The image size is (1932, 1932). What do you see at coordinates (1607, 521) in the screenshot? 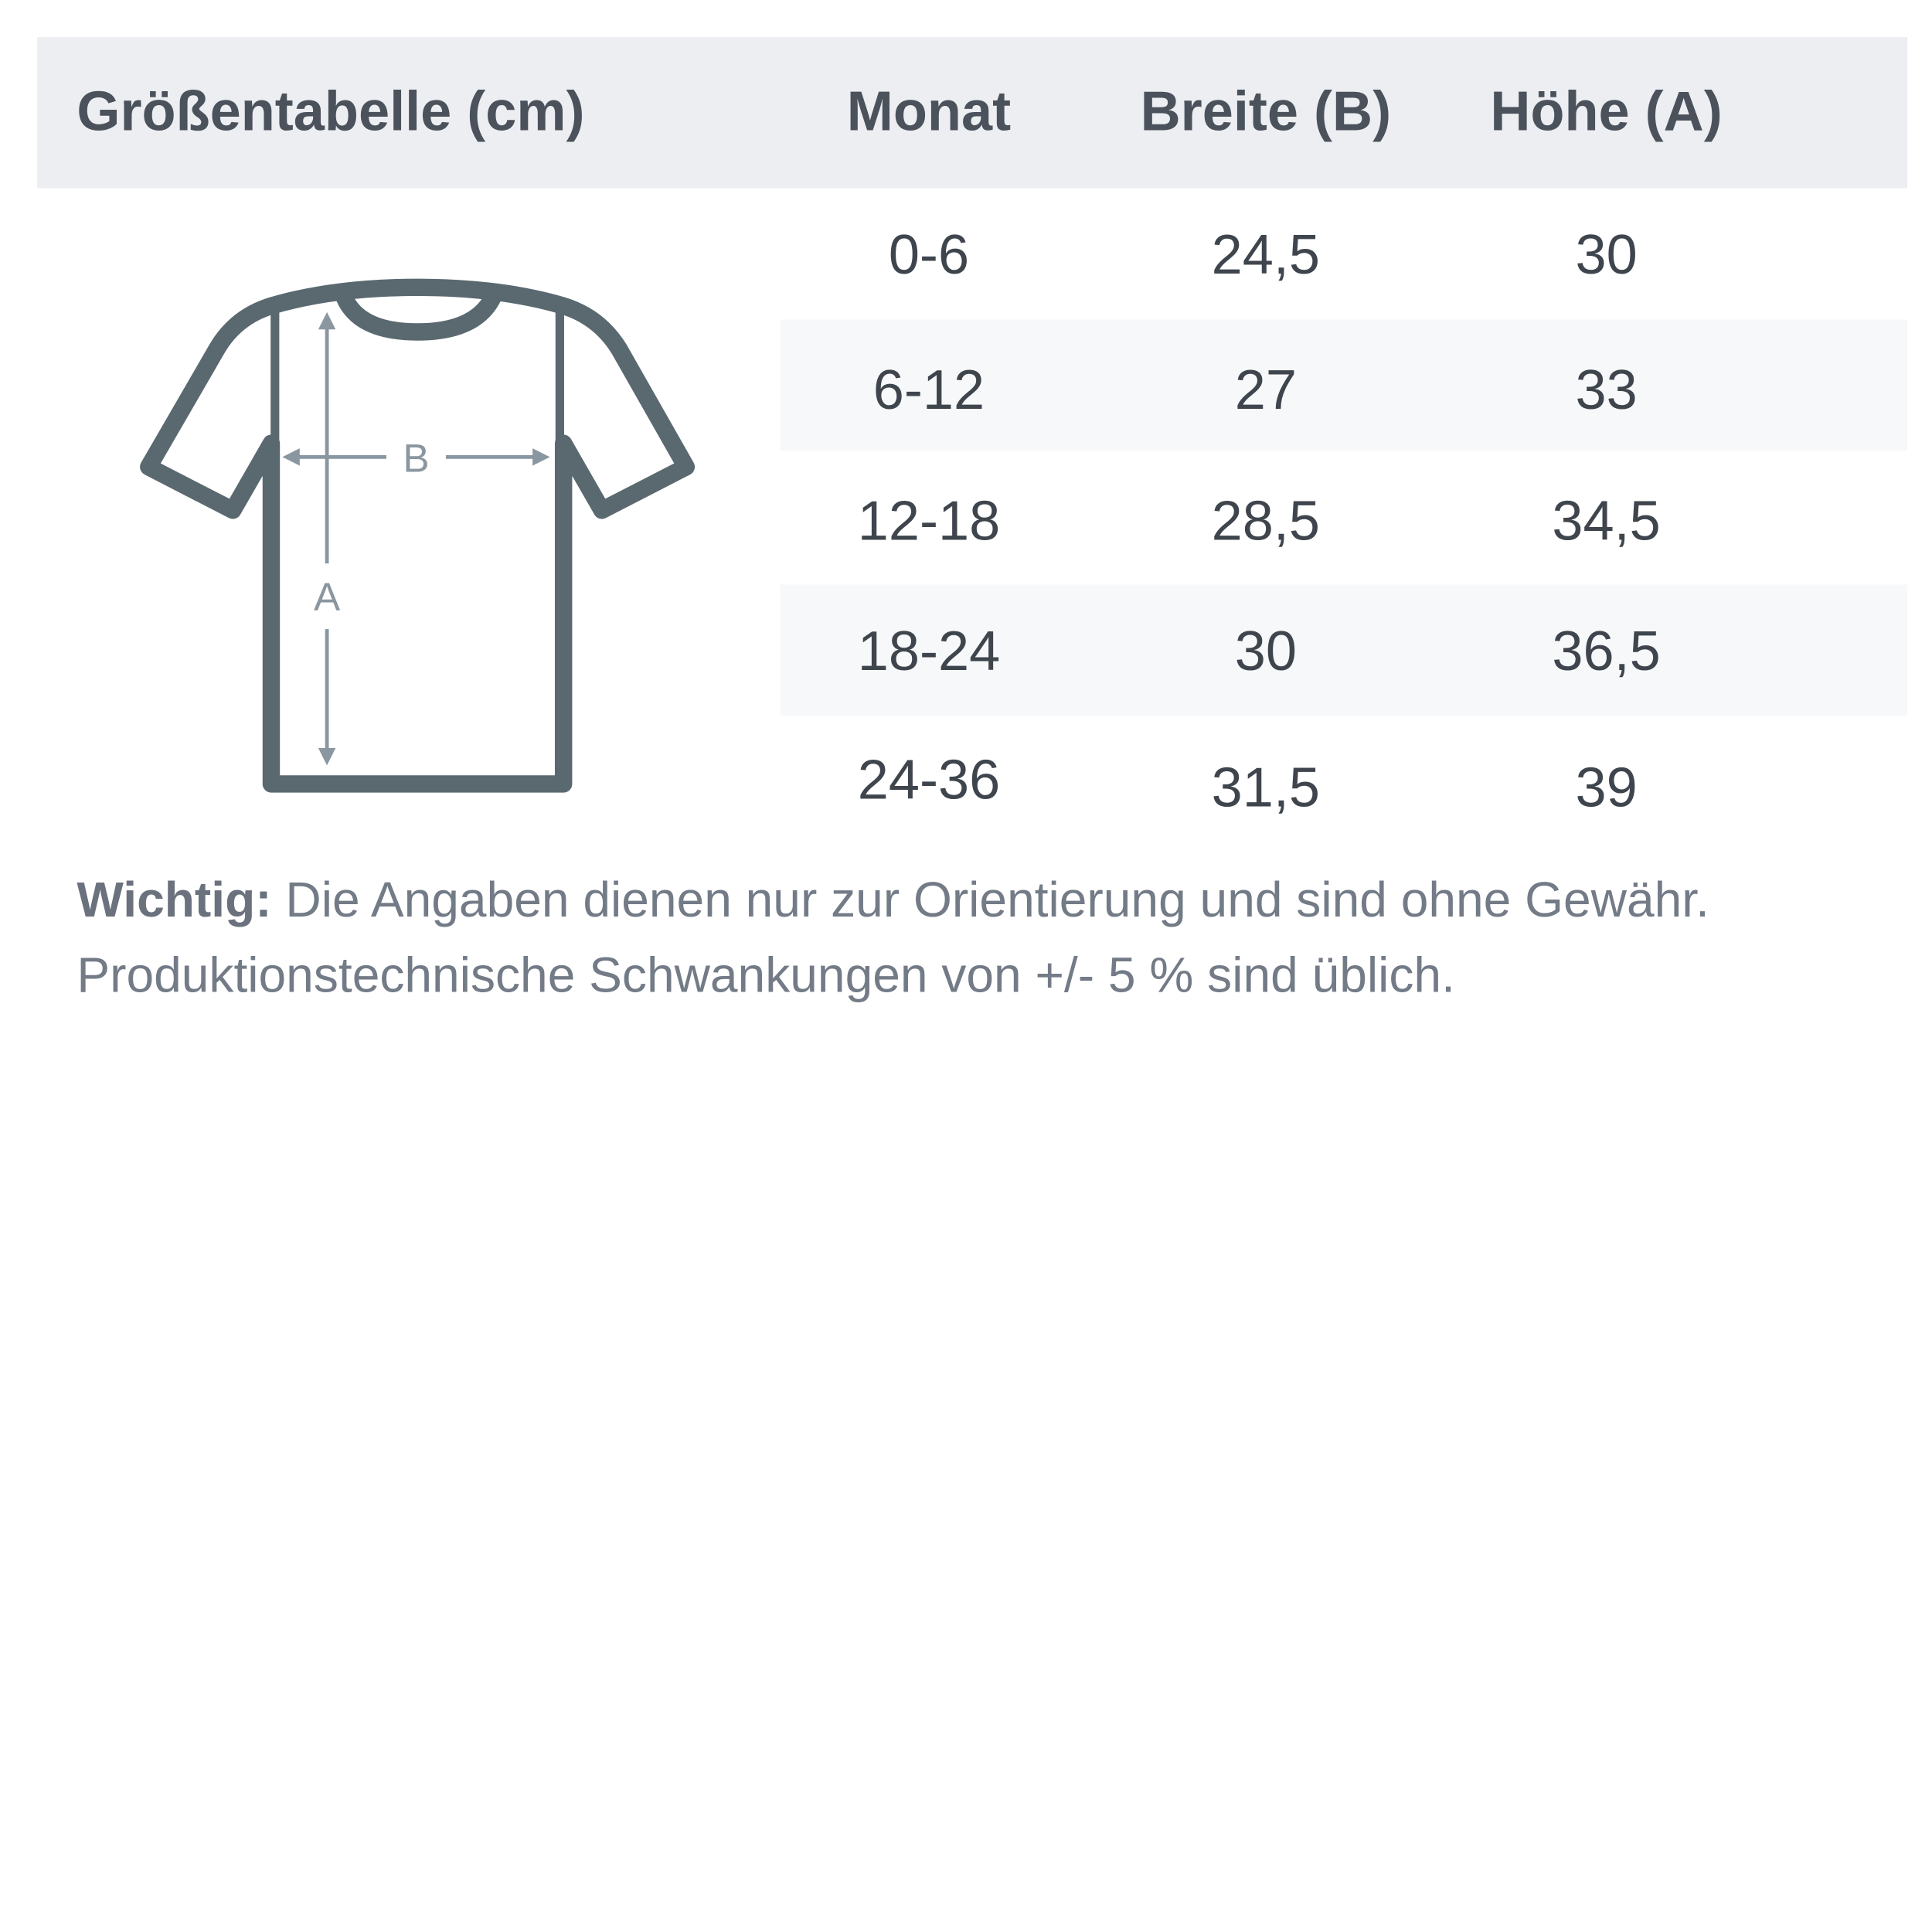
I see `cell-height: 34,5` at bounding box center [1607, 521].